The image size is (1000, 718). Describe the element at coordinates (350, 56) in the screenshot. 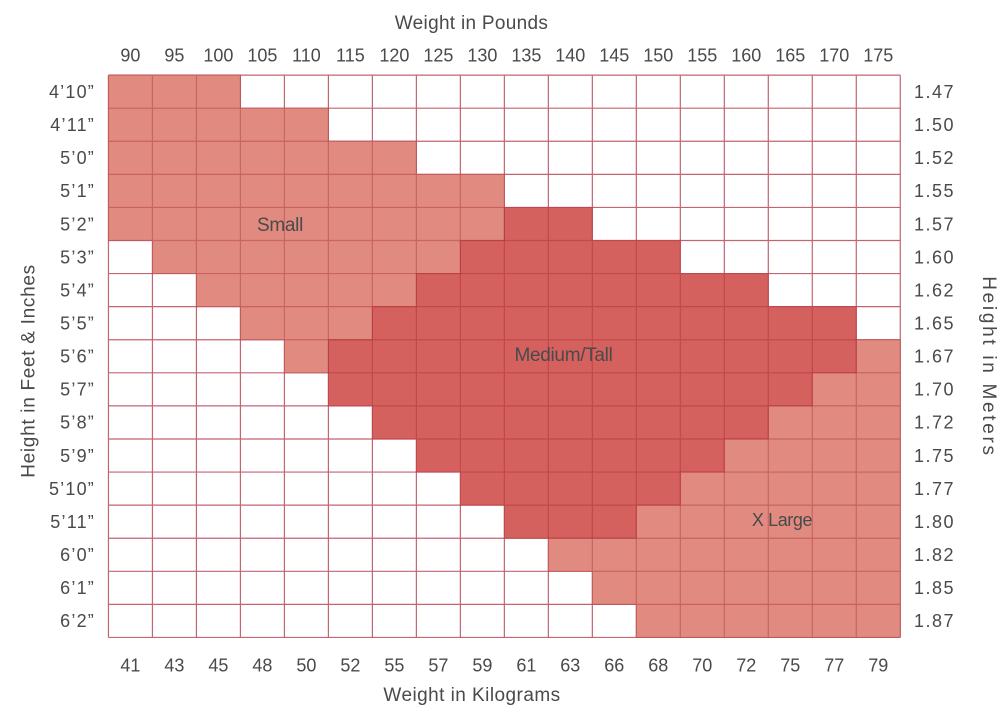

I see `svg-text: 115` at that location.